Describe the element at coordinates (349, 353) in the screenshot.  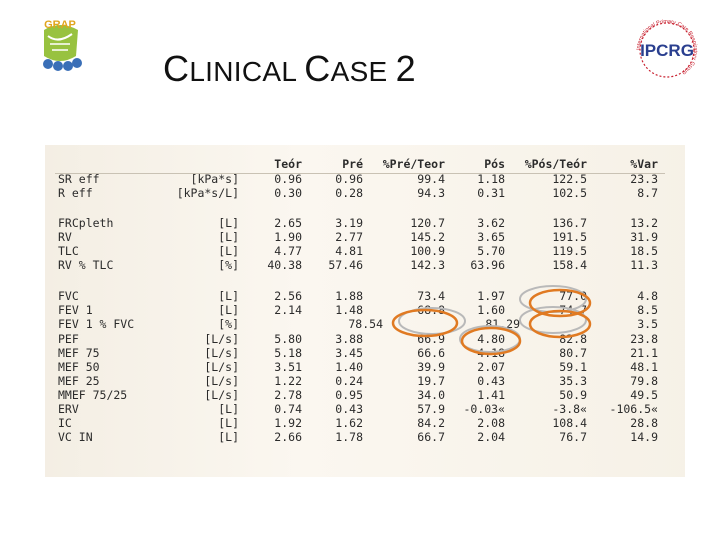
I see `table-cell: 3.45` at that location.